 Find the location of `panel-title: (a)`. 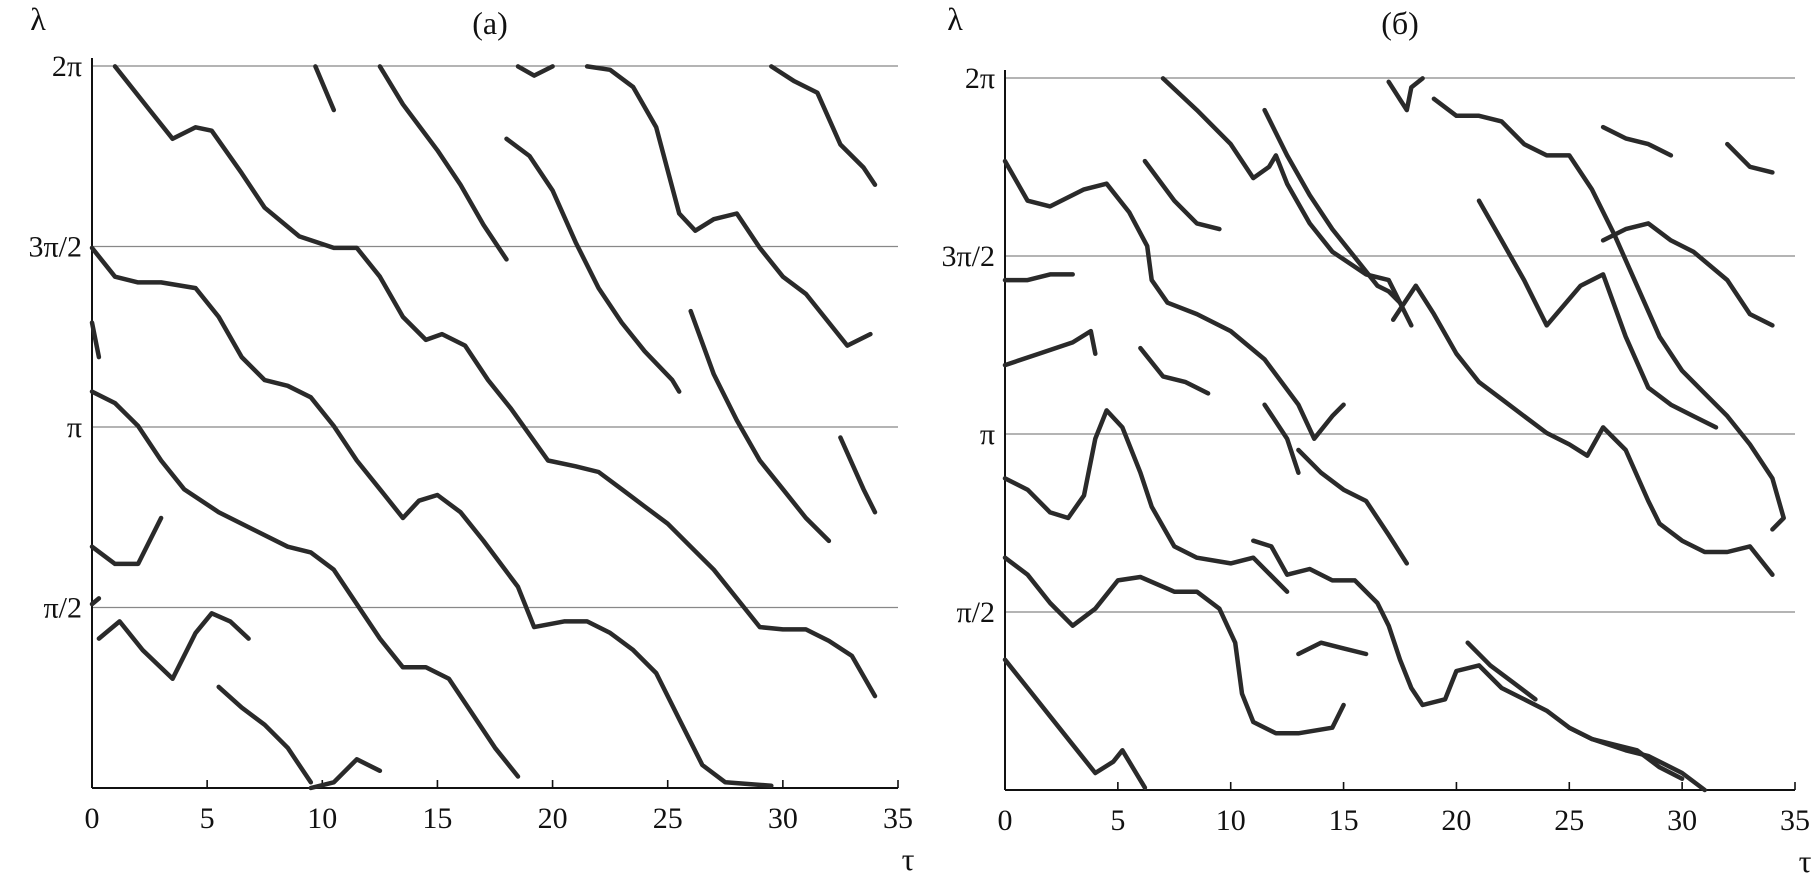

panel-title: (a) is located at coordinates (490, 23).